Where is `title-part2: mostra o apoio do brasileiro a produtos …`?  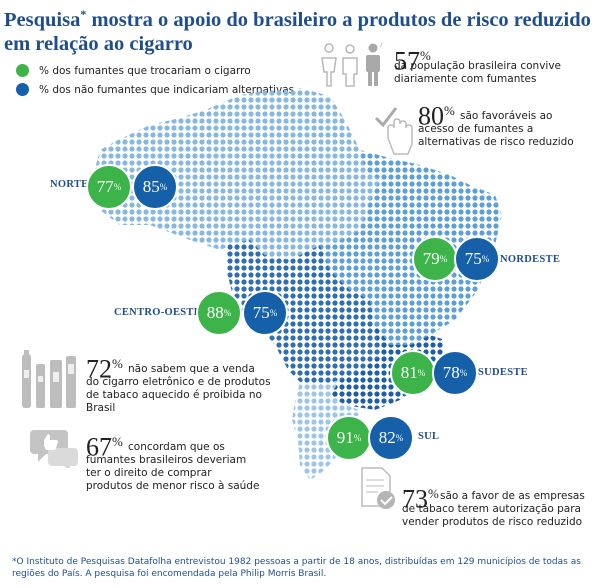 title-part2: mostra o apoio do brasileiro a produtos … is located at coordinates (297, 31).